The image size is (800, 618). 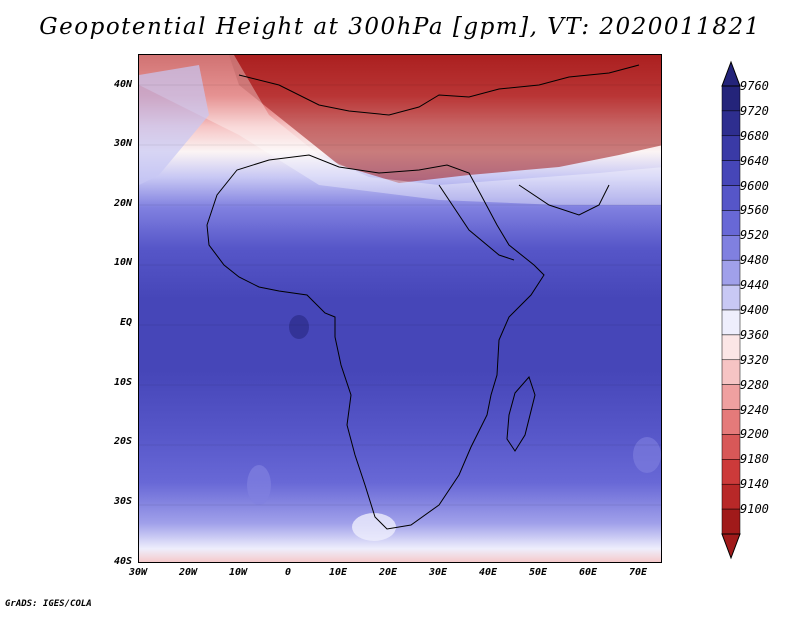 I want to click on colorbar-label: 9240, so click(x=754, y=409).